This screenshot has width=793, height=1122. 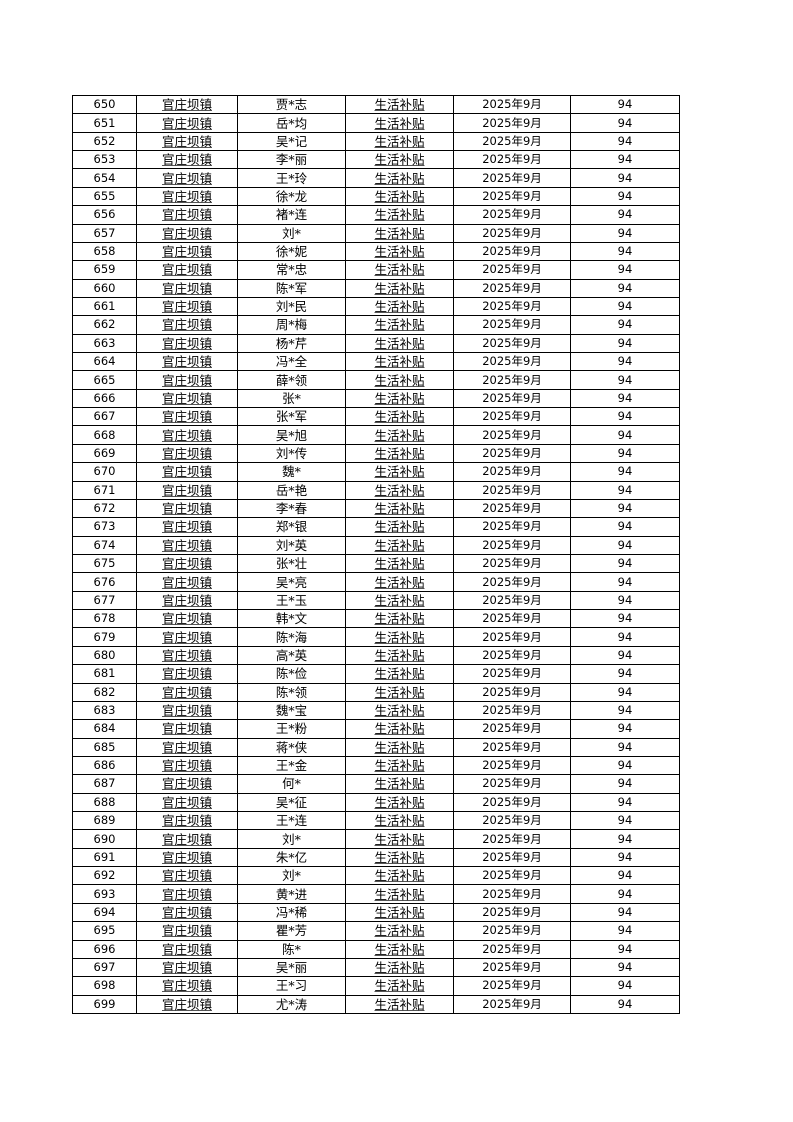 I want to click on index-text: 671, so click(x=104, y=489).